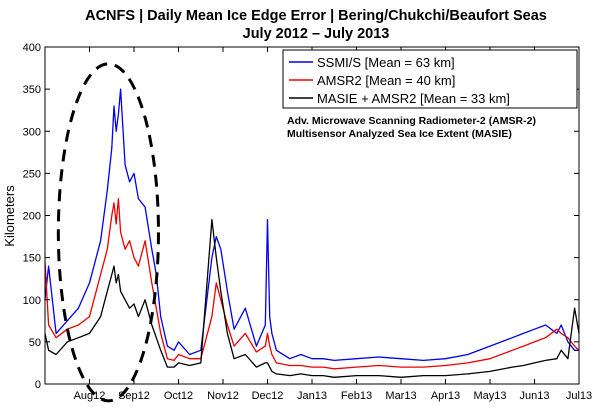  What do you see at coordinates (356, 396) in the screenshot?
I see `x-tick-label: Feb13` at bounding box center [356, 396].